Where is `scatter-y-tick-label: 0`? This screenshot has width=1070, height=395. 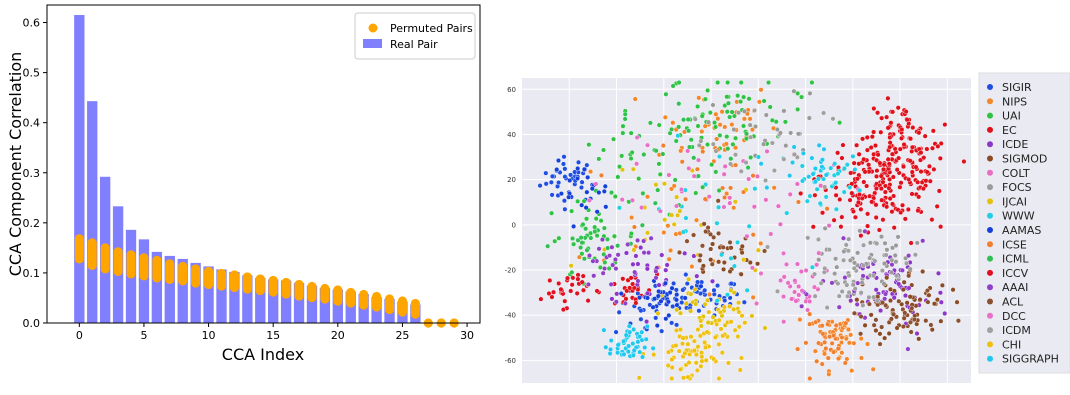
scatter-y-tick-label: 0 is located at coordinates (514, 225).